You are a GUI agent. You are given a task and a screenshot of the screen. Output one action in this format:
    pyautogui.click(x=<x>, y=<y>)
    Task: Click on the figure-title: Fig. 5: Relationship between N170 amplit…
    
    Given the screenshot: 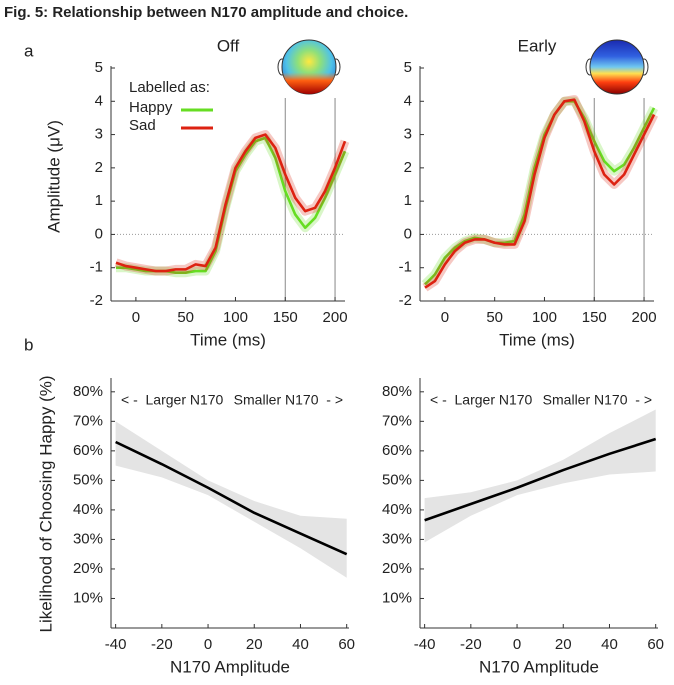 What is the action you would take?
    pyautogui.click(x=206, y=12)
    